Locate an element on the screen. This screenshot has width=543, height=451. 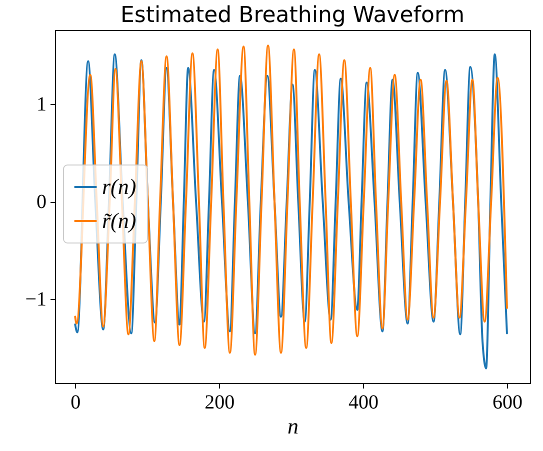
x-tick-label: 0 is located at coordinates (75, 403).